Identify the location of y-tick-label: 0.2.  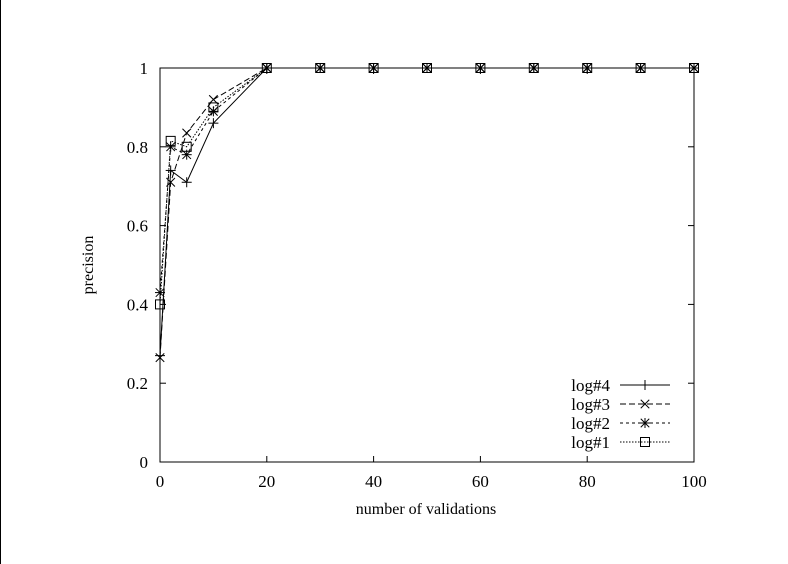
(137, 383).